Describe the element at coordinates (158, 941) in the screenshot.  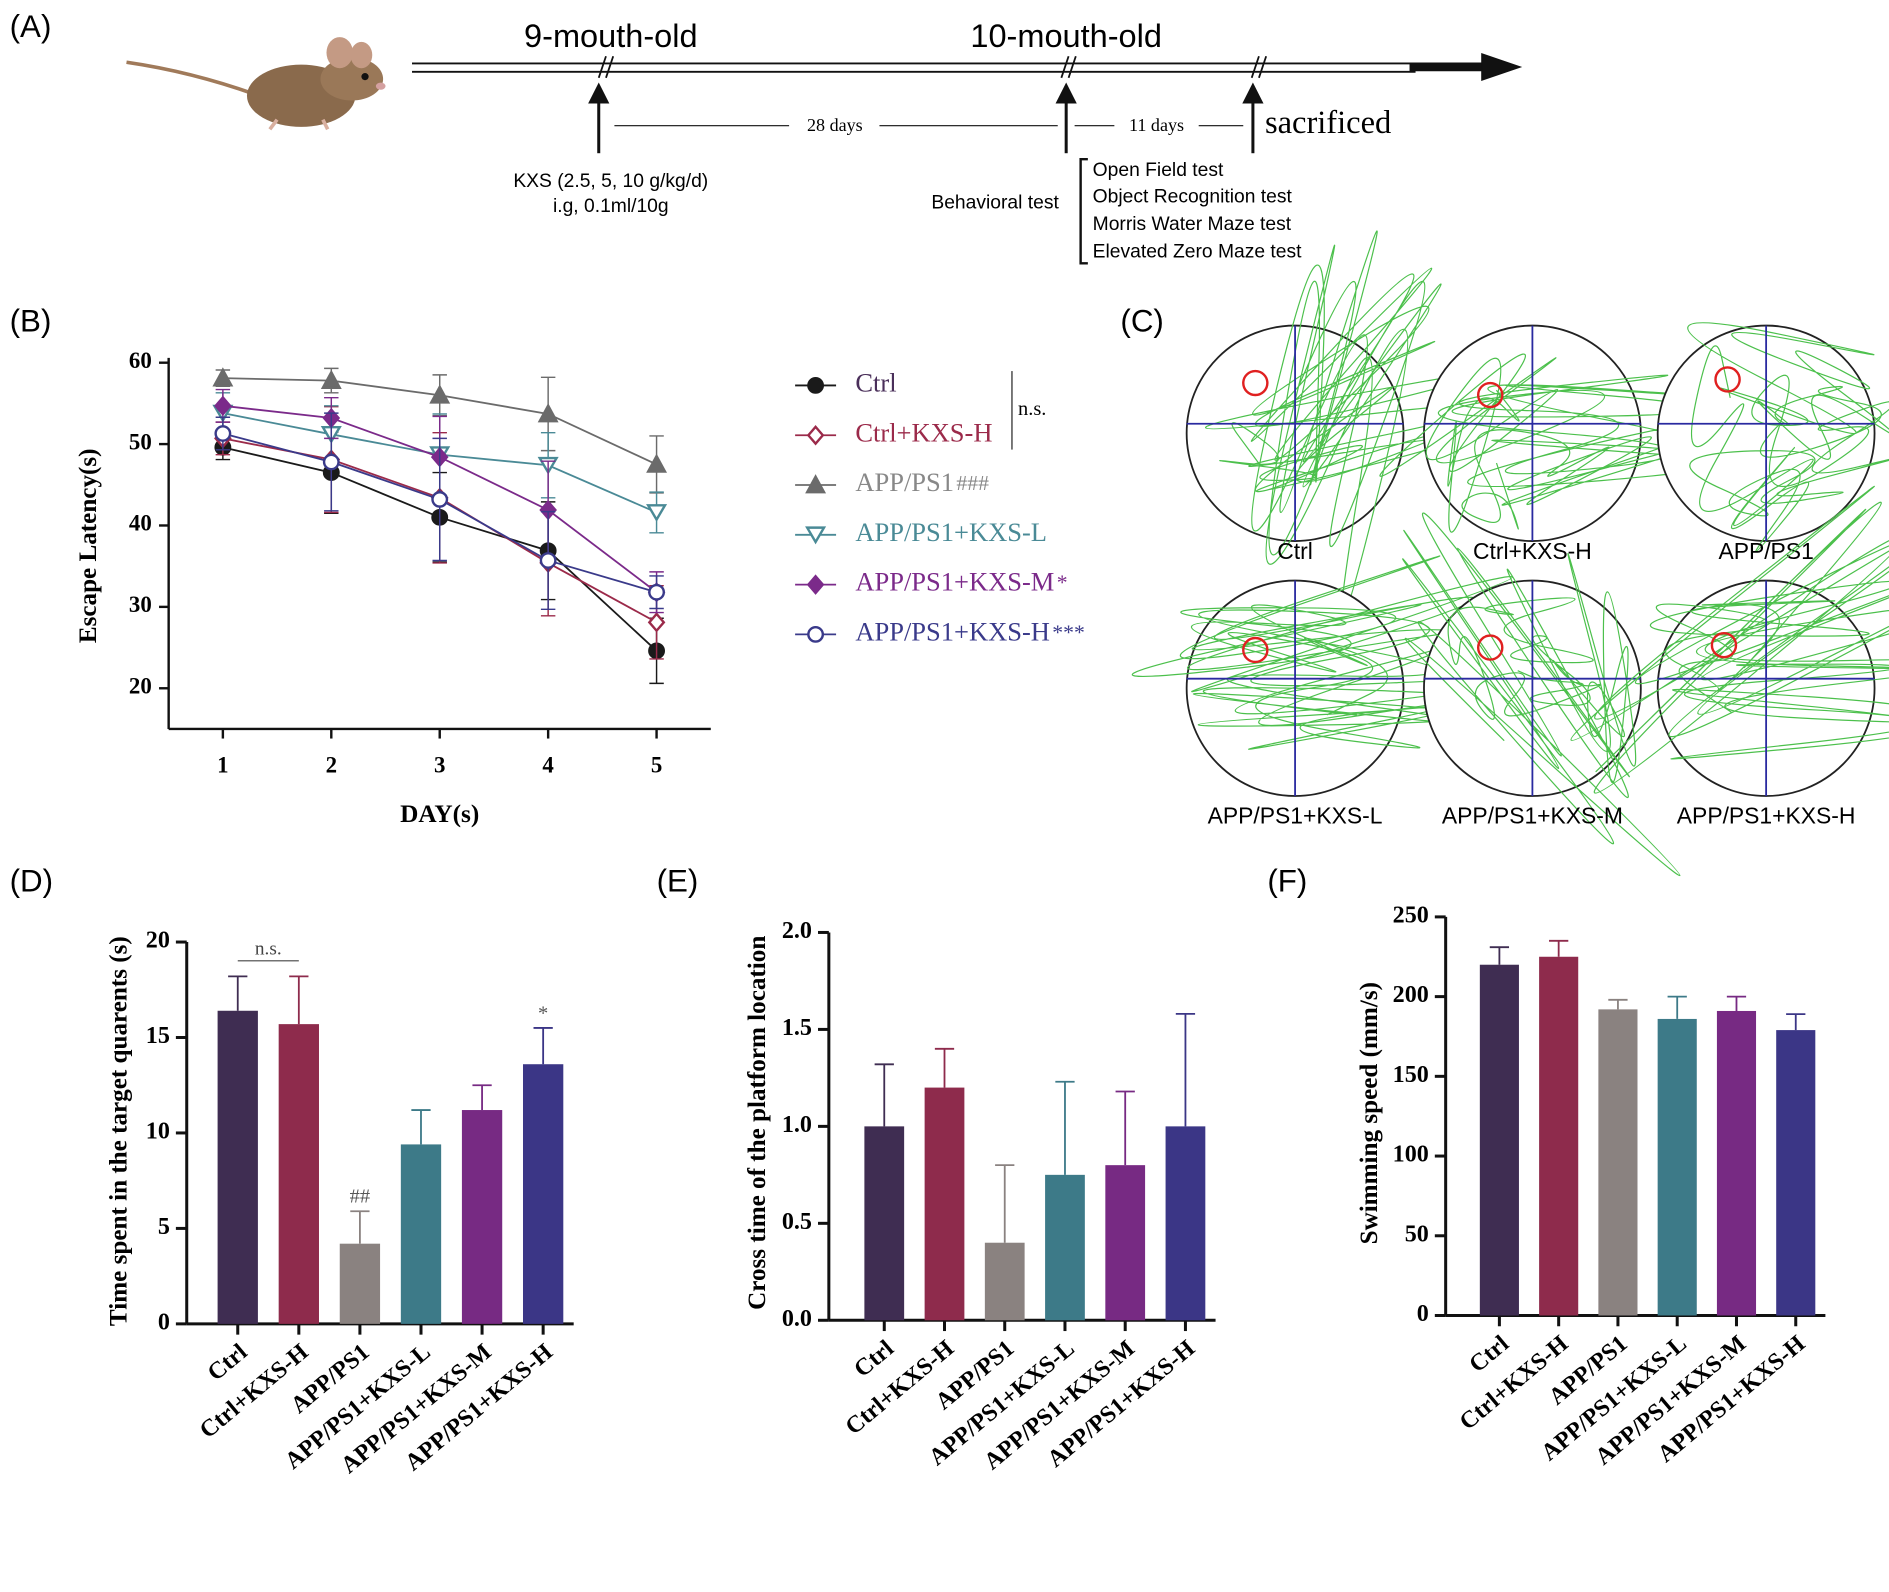
I see `y-tick-label: 20` at that location.